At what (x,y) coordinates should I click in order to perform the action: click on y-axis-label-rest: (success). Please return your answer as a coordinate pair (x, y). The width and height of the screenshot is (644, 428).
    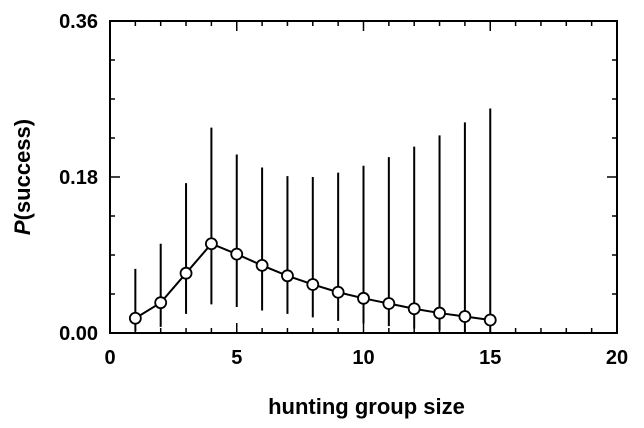
    Looking at the image, I should click on (22, 170).